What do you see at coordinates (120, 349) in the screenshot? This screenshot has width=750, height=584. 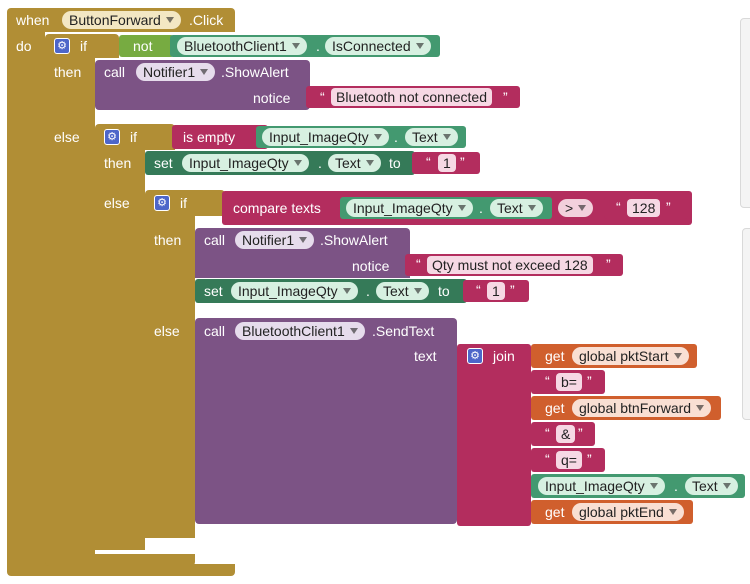 I see `if-block-2-spine` at bounding box center [120, 349].